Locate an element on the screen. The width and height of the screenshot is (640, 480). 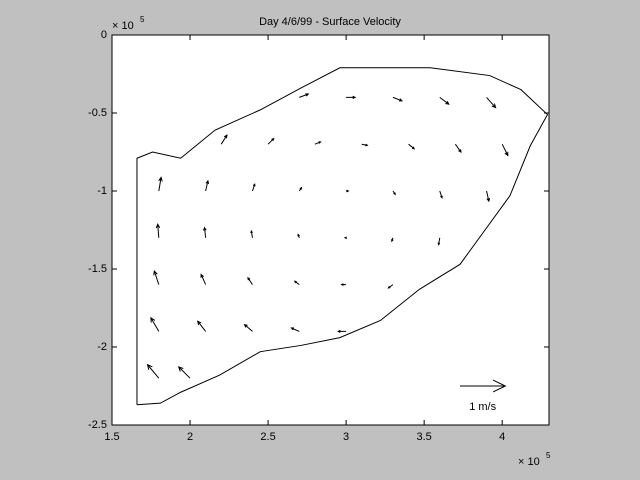
y-multiplier-exponent: 5 is located at coordinates (142, 19).